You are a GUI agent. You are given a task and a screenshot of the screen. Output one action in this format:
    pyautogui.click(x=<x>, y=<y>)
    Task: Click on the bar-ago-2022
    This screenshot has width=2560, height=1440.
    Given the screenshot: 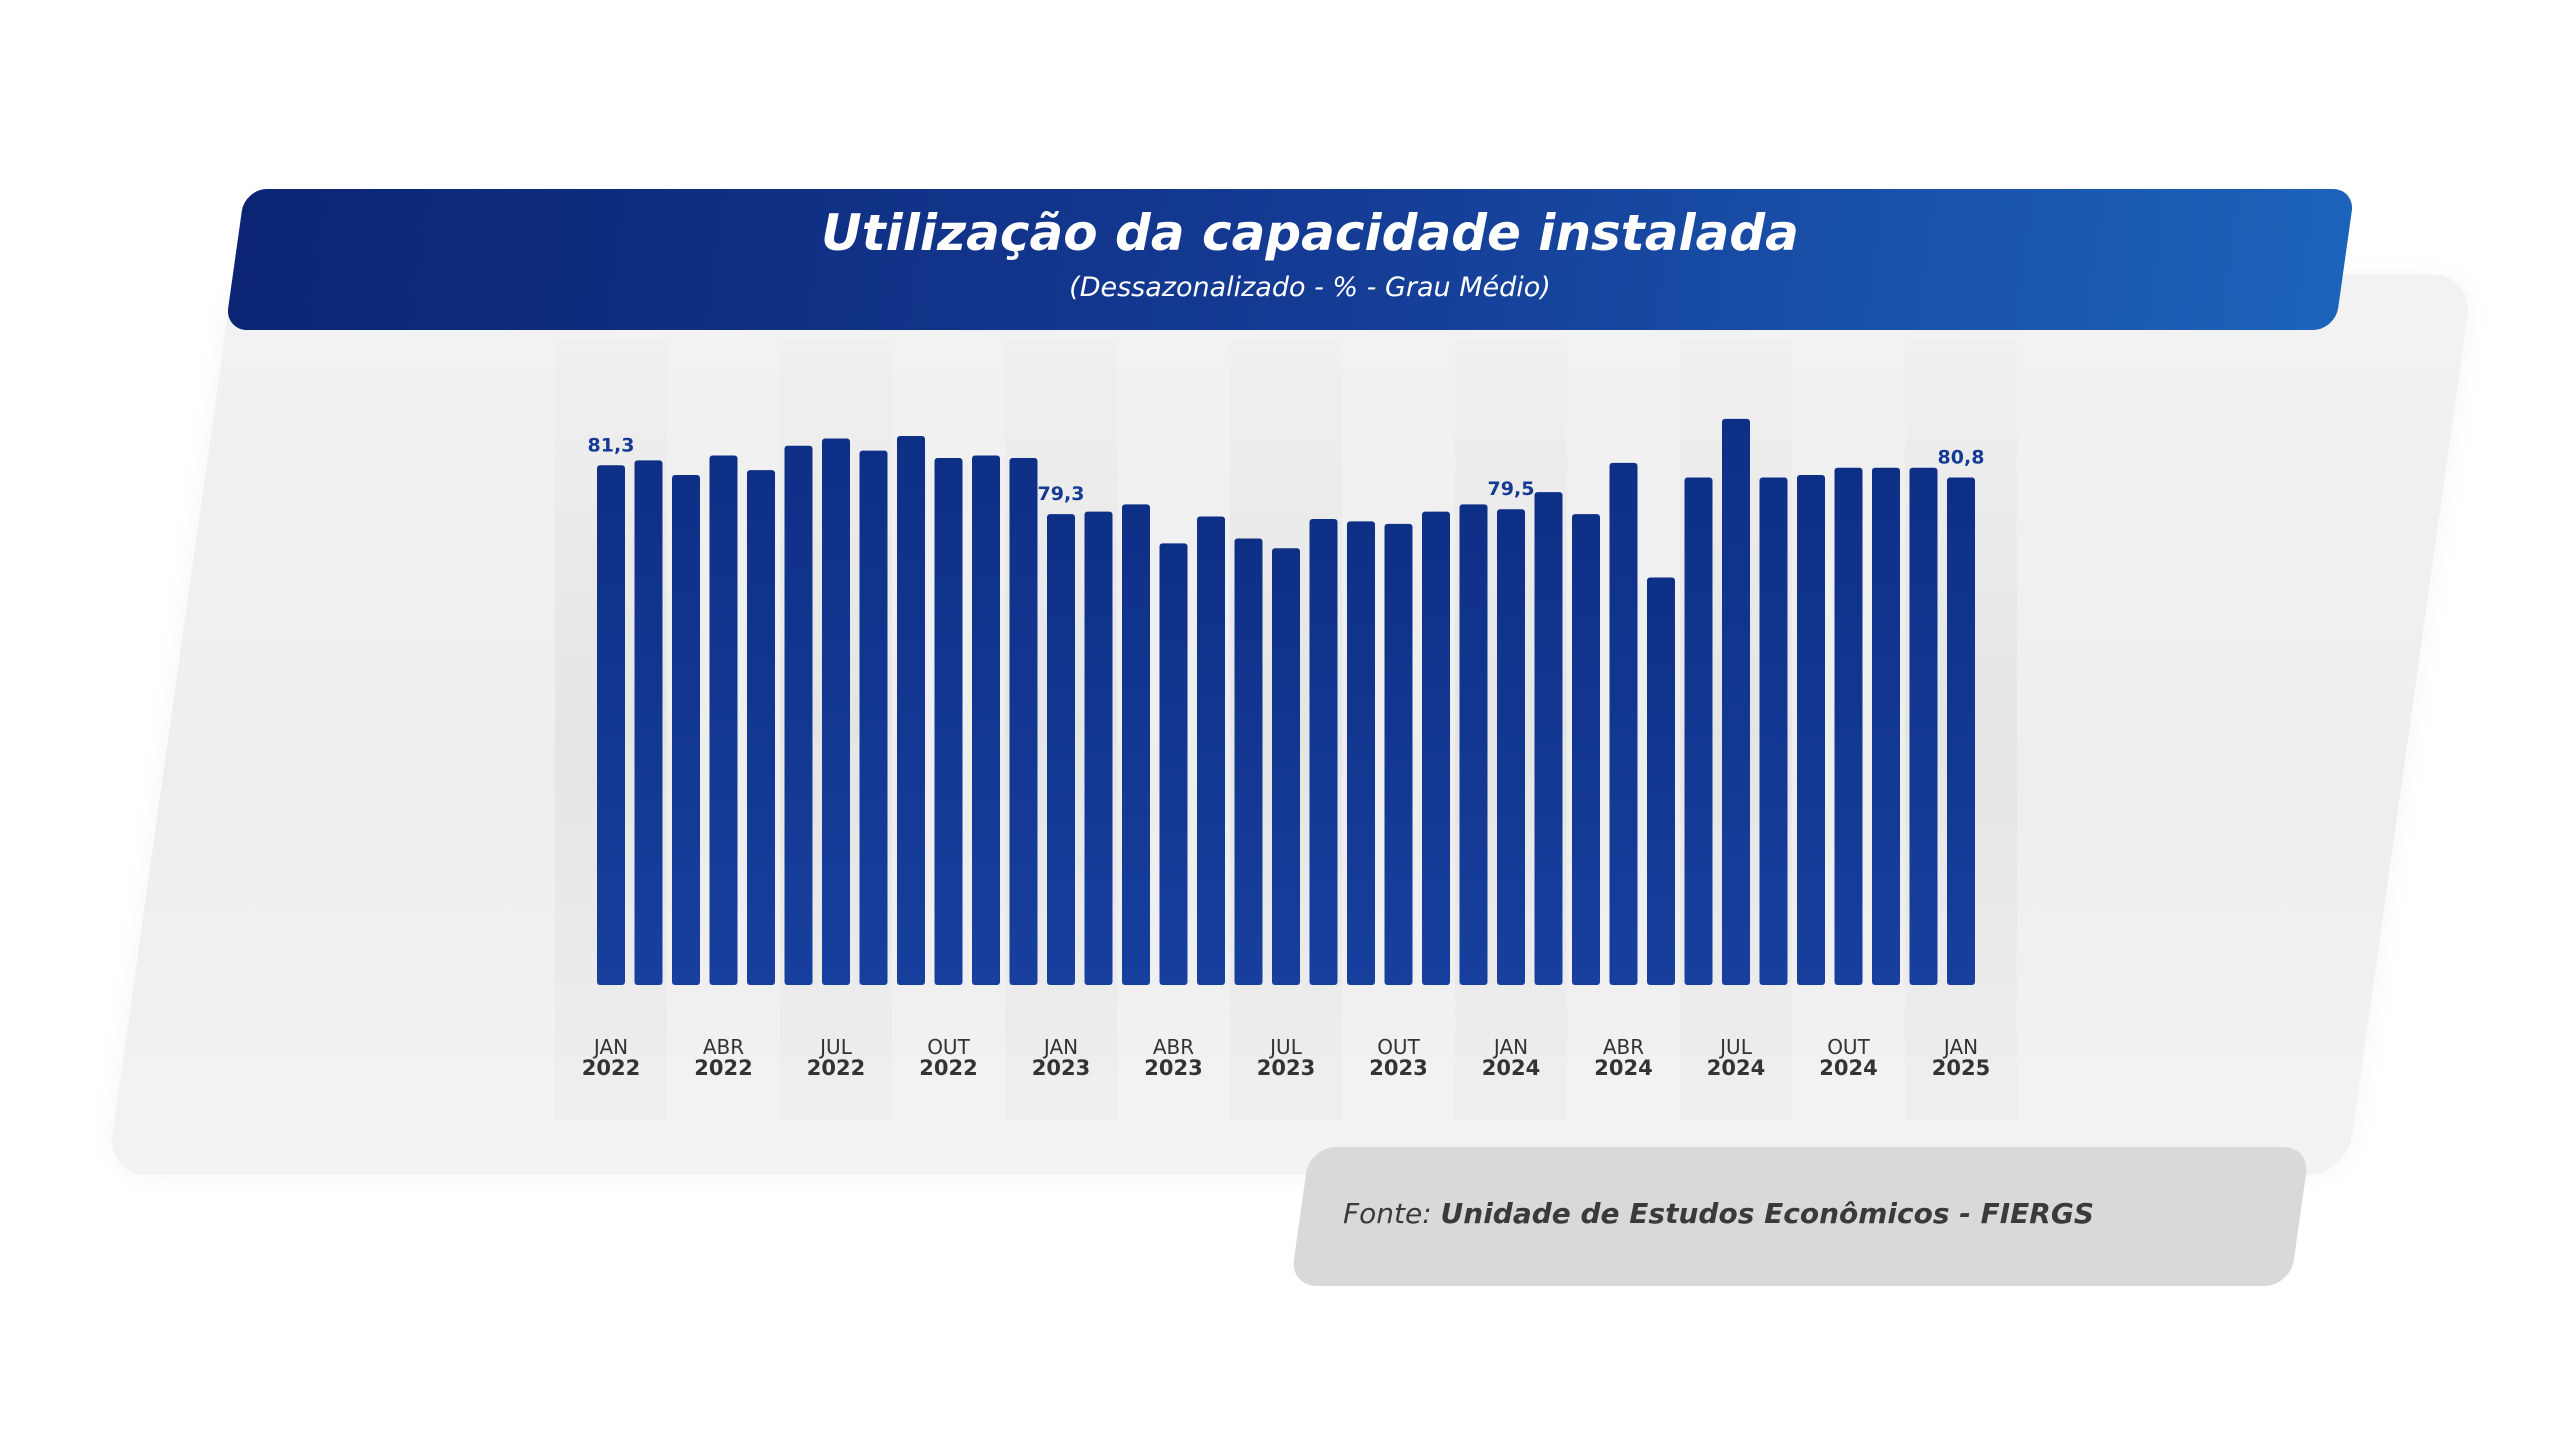 What is the action you would take?
    pyautogui.click(x=873, y=717)
    